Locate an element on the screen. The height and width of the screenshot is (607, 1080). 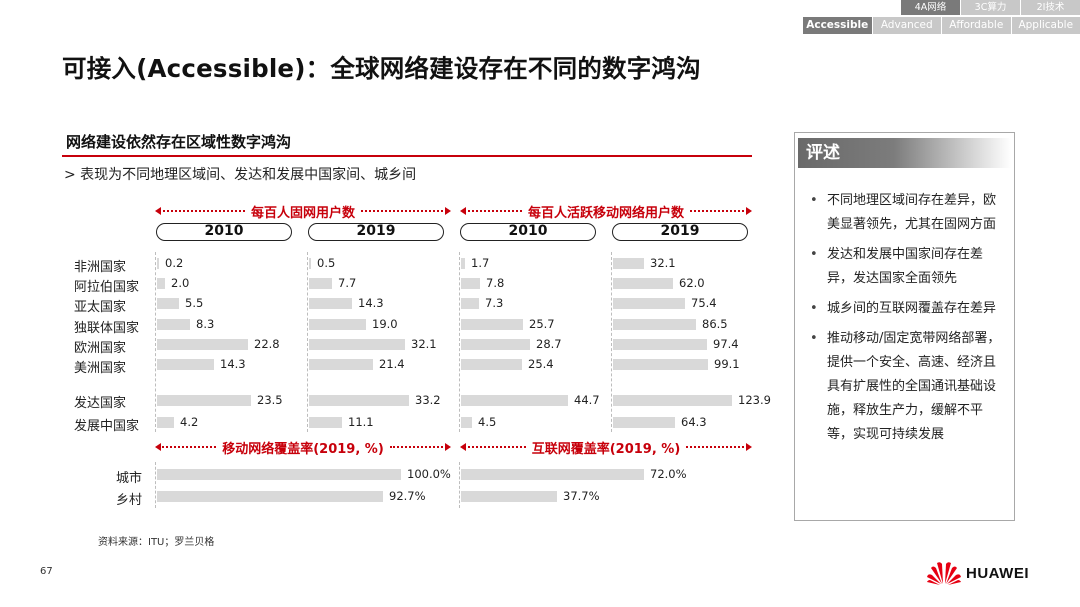
internet-coverage-header-label: 互联网覆盖率(2019, %) is located at coordinates (606, 449).